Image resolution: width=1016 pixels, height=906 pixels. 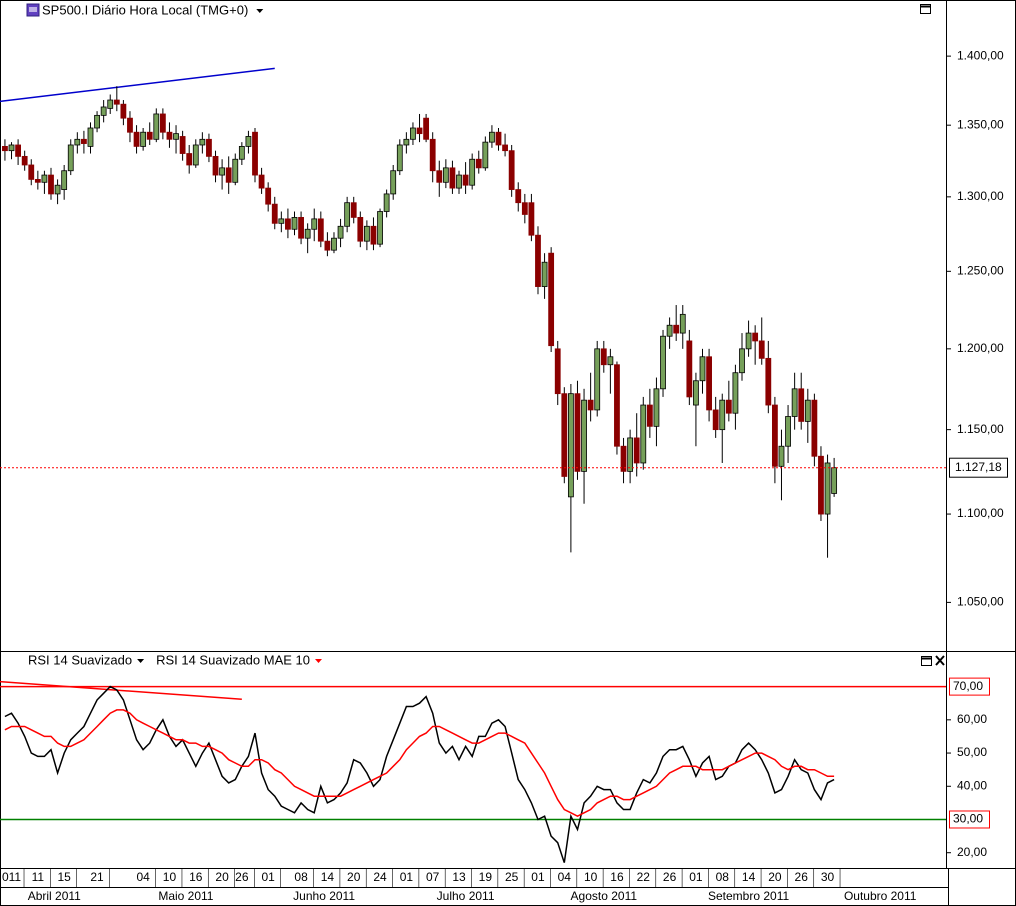 I want to click on y-tick-label: 1.400,00, so click(x=980, y=55).